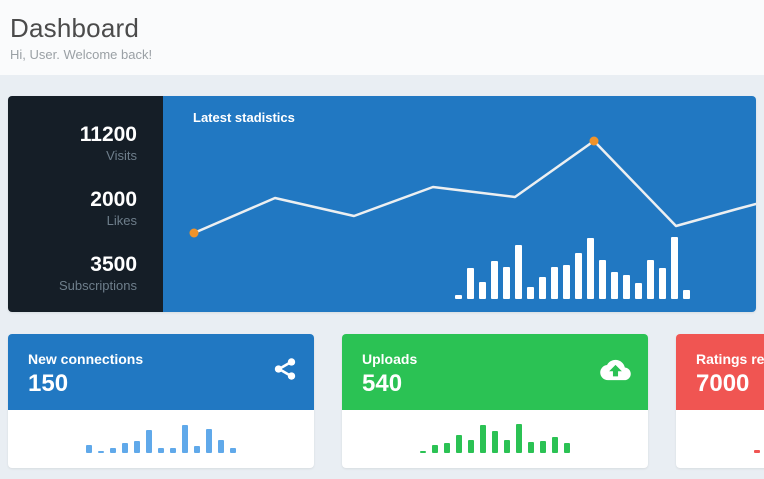 The height and width of the screenshot is (479, 764). Describe the element at coordinates (723, 383) in the screenshot. I see `card-value: 7000` at that location.